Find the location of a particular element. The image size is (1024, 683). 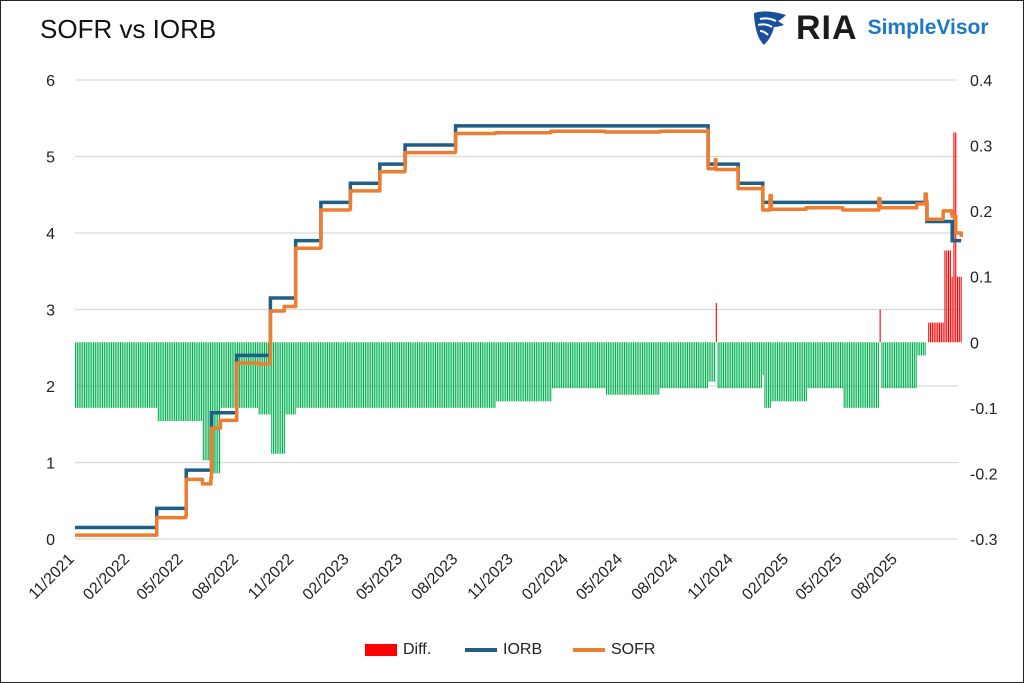

x-axis-tick-label: 02/2023 is located at coordinates (326, 577).